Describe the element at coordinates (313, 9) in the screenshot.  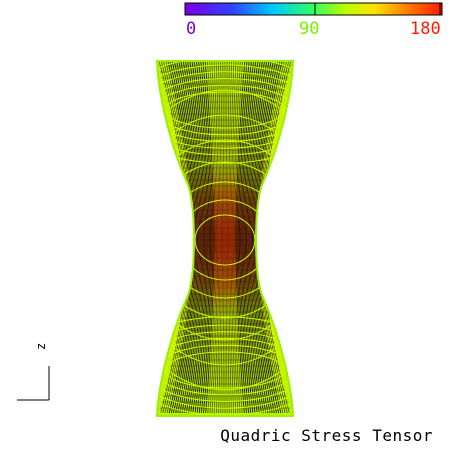
I see `colorbar` at that location.